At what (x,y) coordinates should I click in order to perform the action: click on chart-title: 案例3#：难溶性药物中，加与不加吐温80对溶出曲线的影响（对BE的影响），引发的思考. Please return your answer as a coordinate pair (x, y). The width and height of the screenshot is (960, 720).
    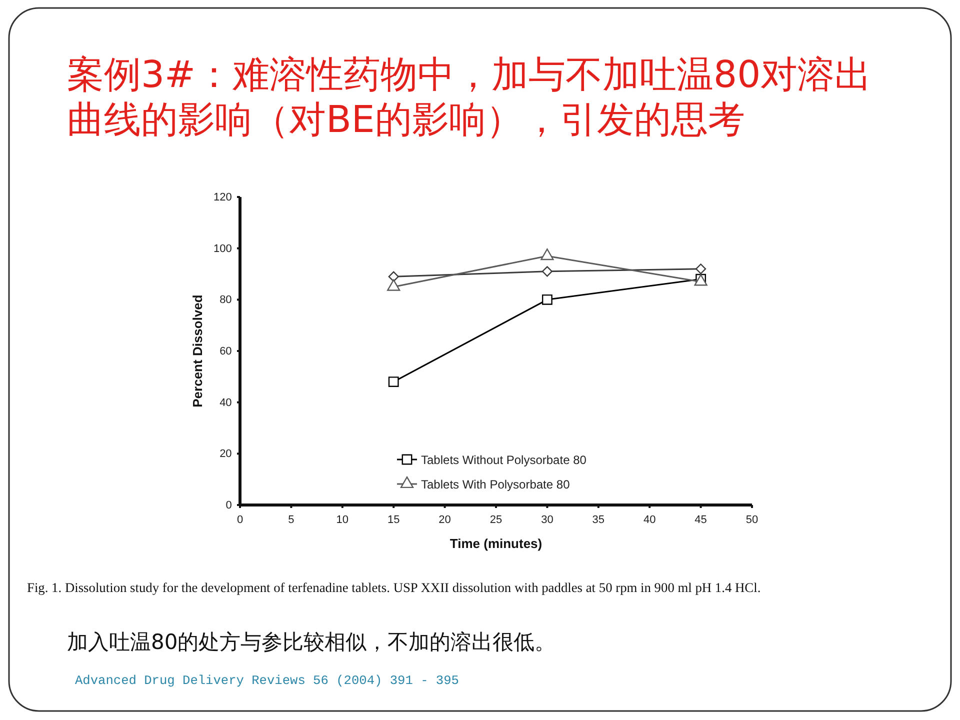
    Looking at the image, I should click on (469, 97).